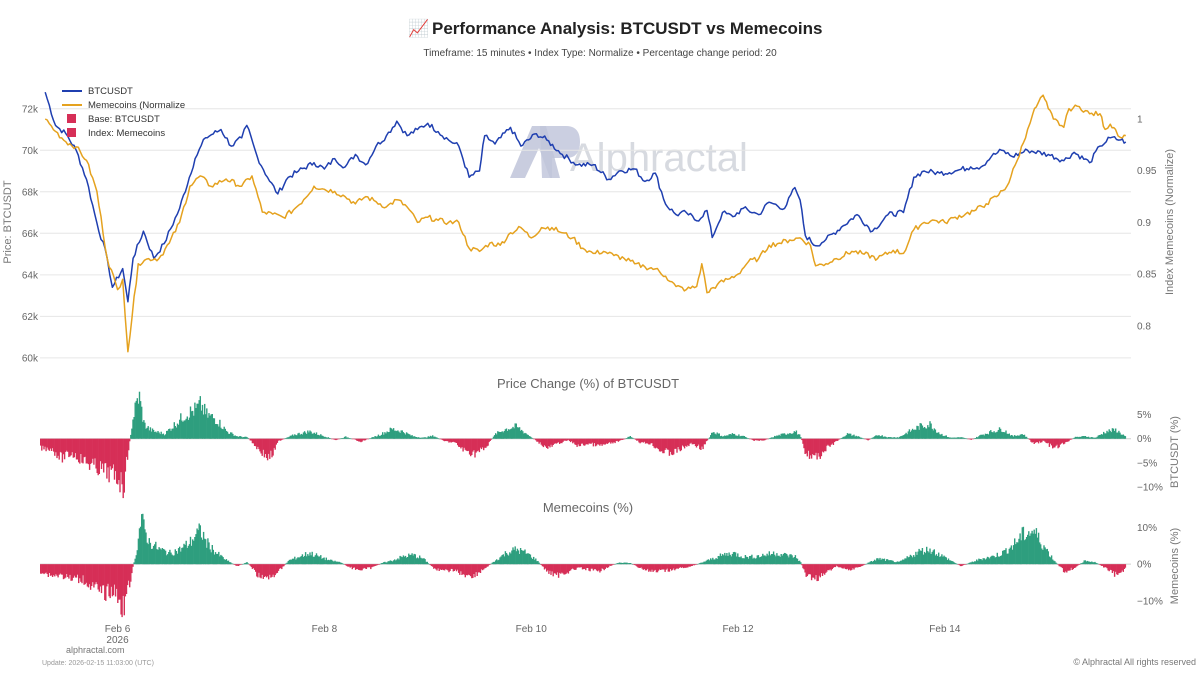 The image size is (1200, 680). I want to click on legend-item-btcusdt: BTCUSDT, so click(97, 91).